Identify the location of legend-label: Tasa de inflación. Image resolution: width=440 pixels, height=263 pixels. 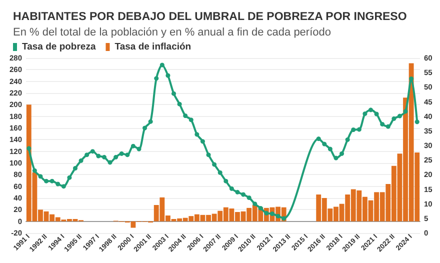
(153, 47).